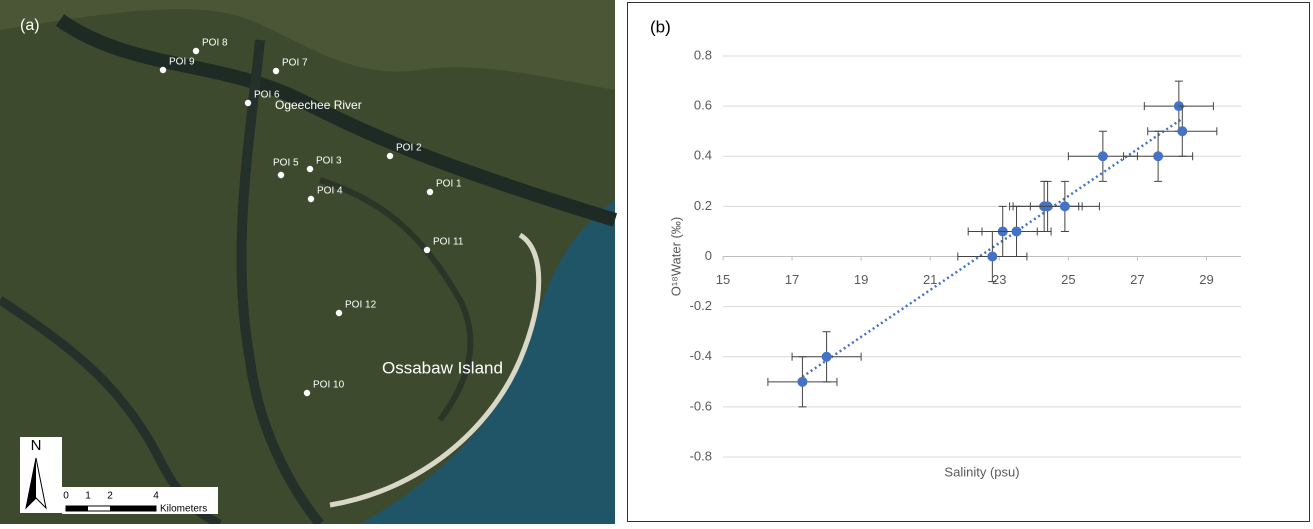  I want to click on poi-label: POI 2, so click(409, 148).